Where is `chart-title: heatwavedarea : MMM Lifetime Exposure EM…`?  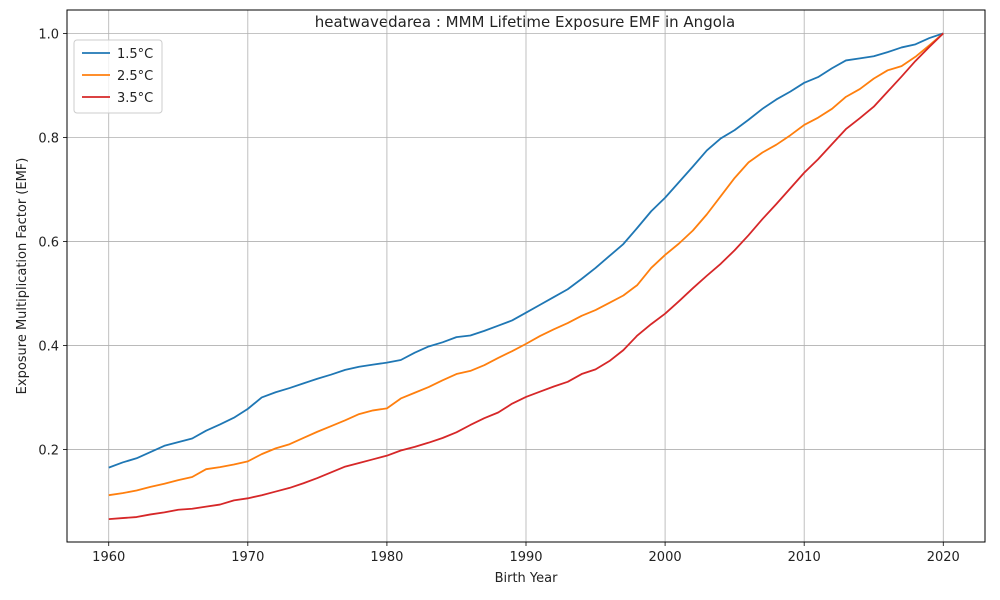
chart-title: heatwavedarea : MMM Lifetime Exposure EM… is located at coordinates (525, 22).